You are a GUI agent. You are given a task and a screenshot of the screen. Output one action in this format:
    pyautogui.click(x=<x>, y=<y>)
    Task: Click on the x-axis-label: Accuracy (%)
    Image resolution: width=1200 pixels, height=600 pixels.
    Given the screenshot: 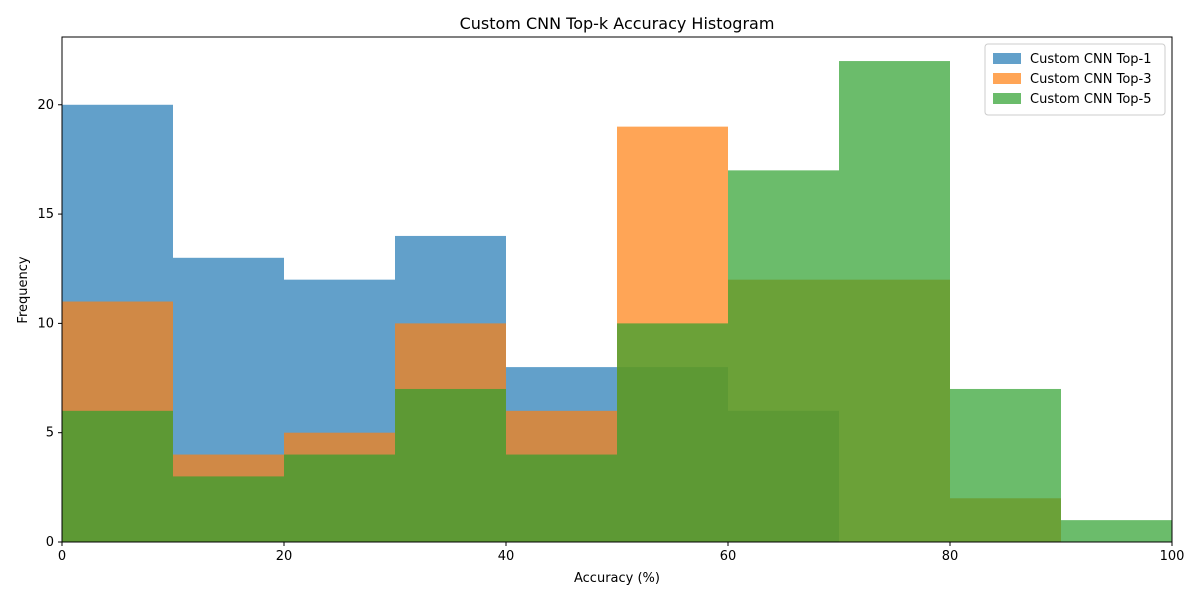 What is the action you would take?
    pyautogui.click(x=617, y=578)
    